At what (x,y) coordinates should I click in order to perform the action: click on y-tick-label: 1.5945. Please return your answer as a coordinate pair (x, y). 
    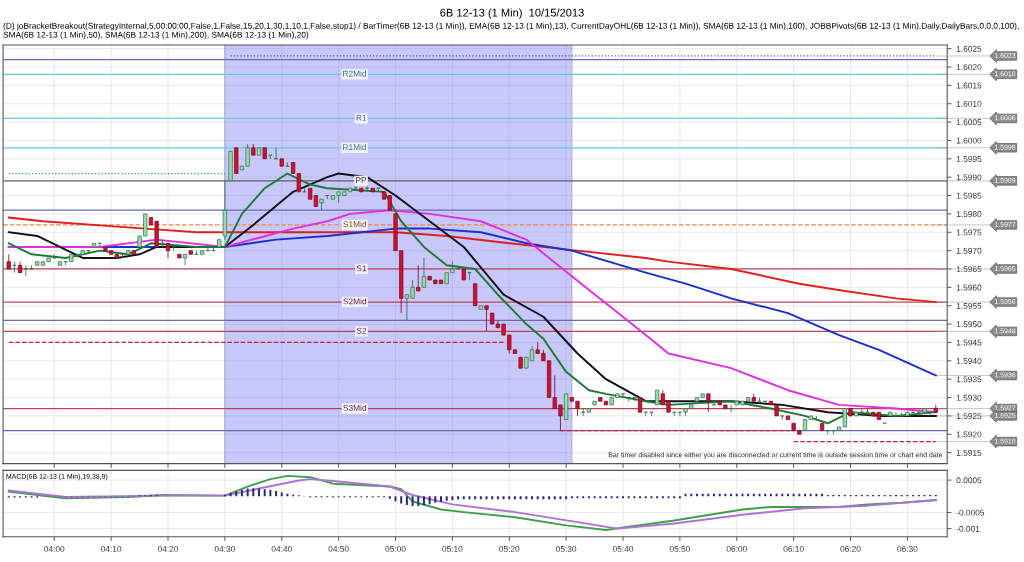
    Looking at the image, I should click on (969, 342).